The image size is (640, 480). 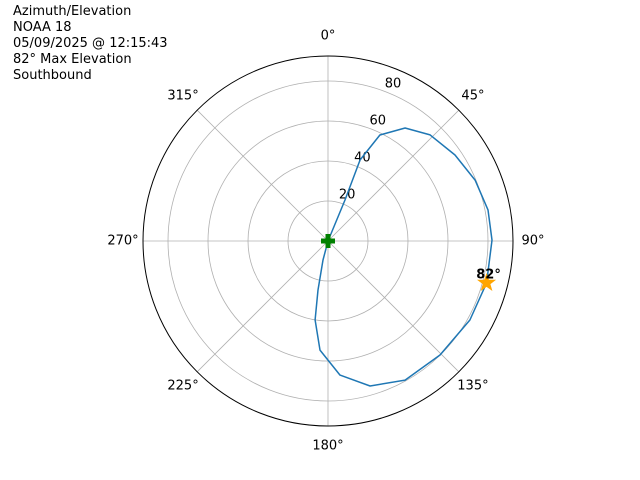 What do you see at coordinates (472, 385) in the screenshot?
I see `theta-tick-label: 135°` at bounding box center [472, 385].